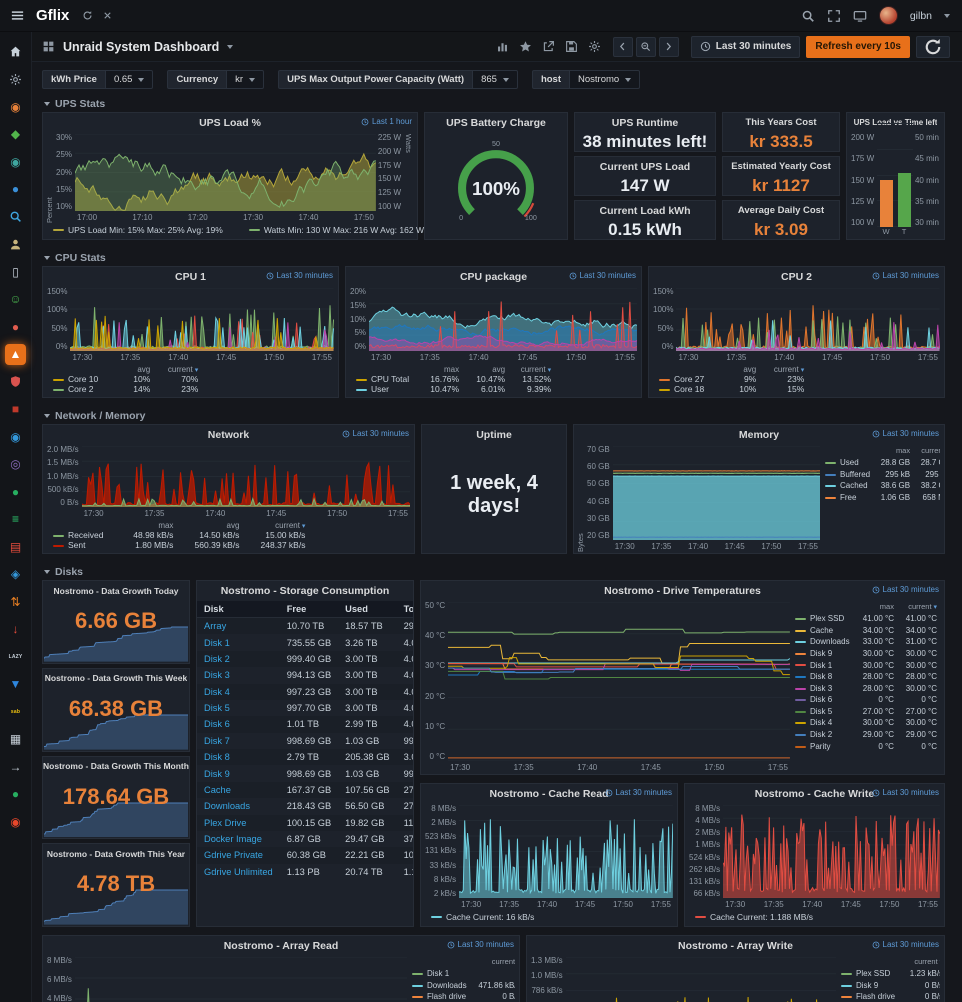 The width and height of the screenshot is (962, 1002). I want to click on user-name: gilbn, so click(920, 15).